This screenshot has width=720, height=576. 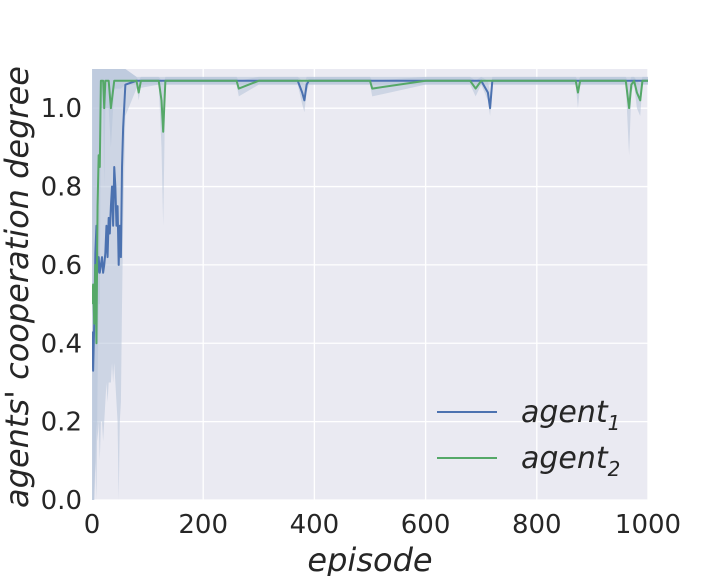 I want to click on y-tick-label: 1.0, so click(x=61, y=109).